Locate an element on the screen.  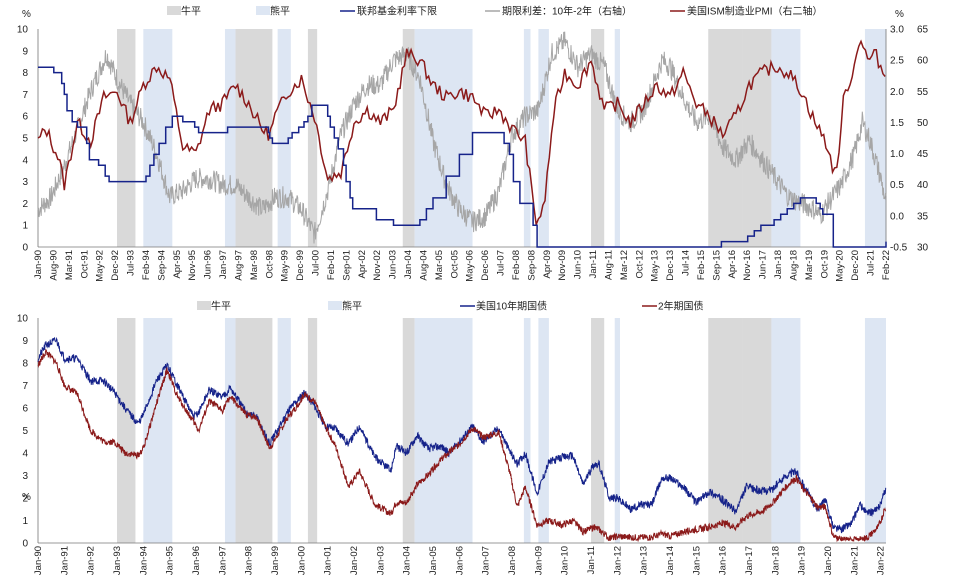
x-tick-label: Aug-97 is located at coordinates (238, 265).